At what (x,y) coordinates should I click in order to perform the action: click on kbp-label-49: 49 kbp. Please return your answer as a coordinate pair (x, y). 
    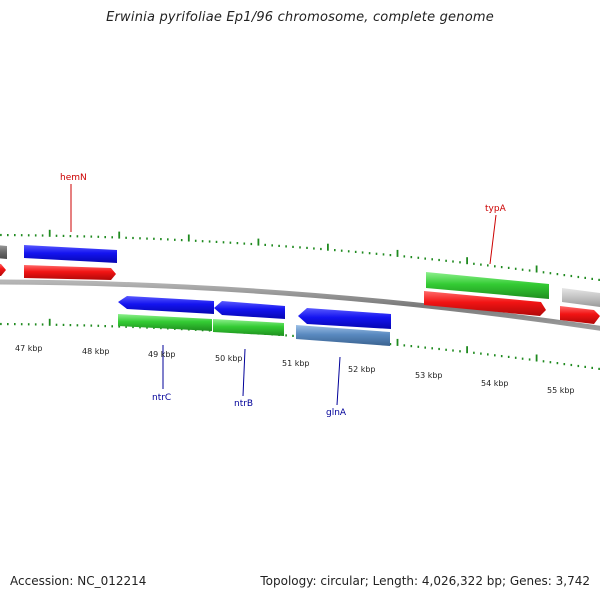
    Looking at the image, I should click on (162, 354).